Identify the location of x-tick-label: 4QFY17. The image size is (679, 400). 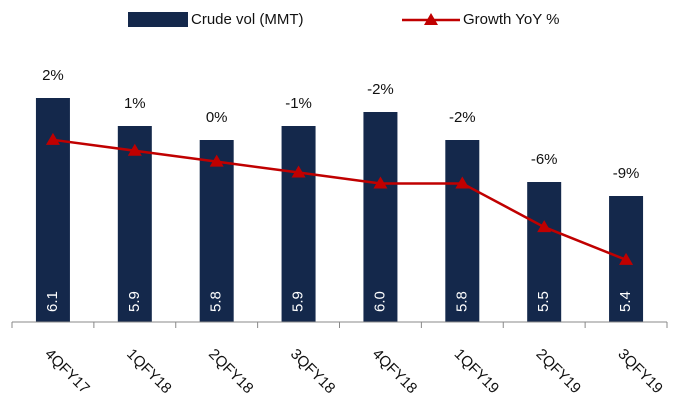
(67, 372).